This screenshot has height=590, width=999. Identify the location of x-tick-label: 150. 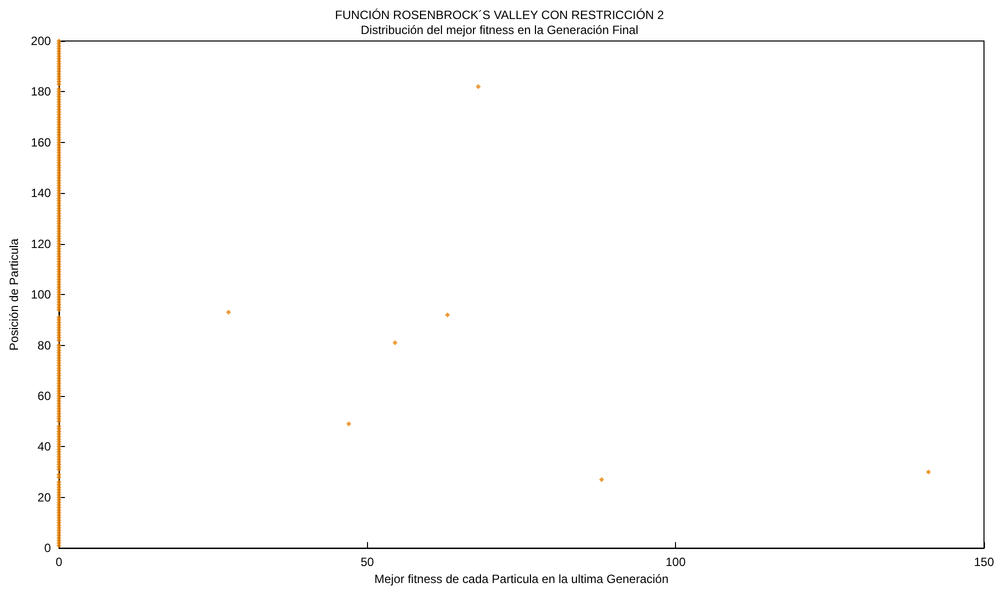
(984, 562).